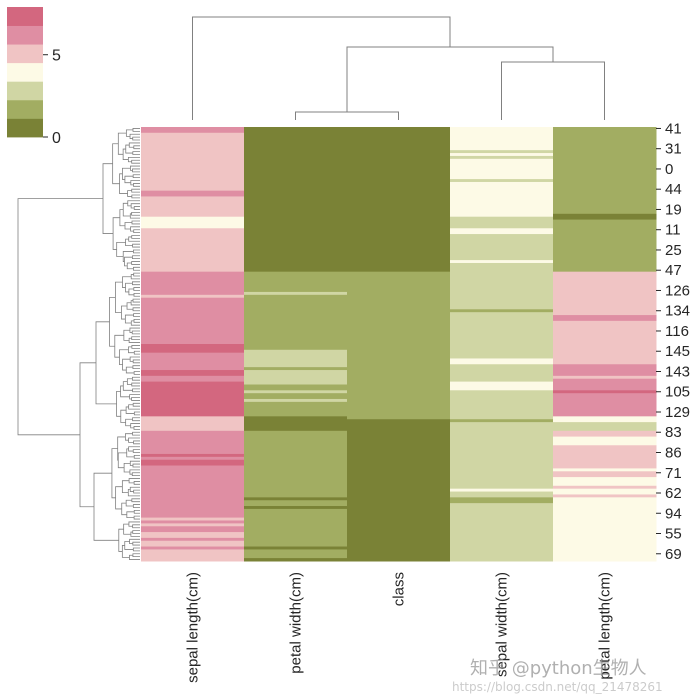 Image resolution: width=700 pixels, height=700 pixels. I want to click on column-dendrogram, so click(398, 68).